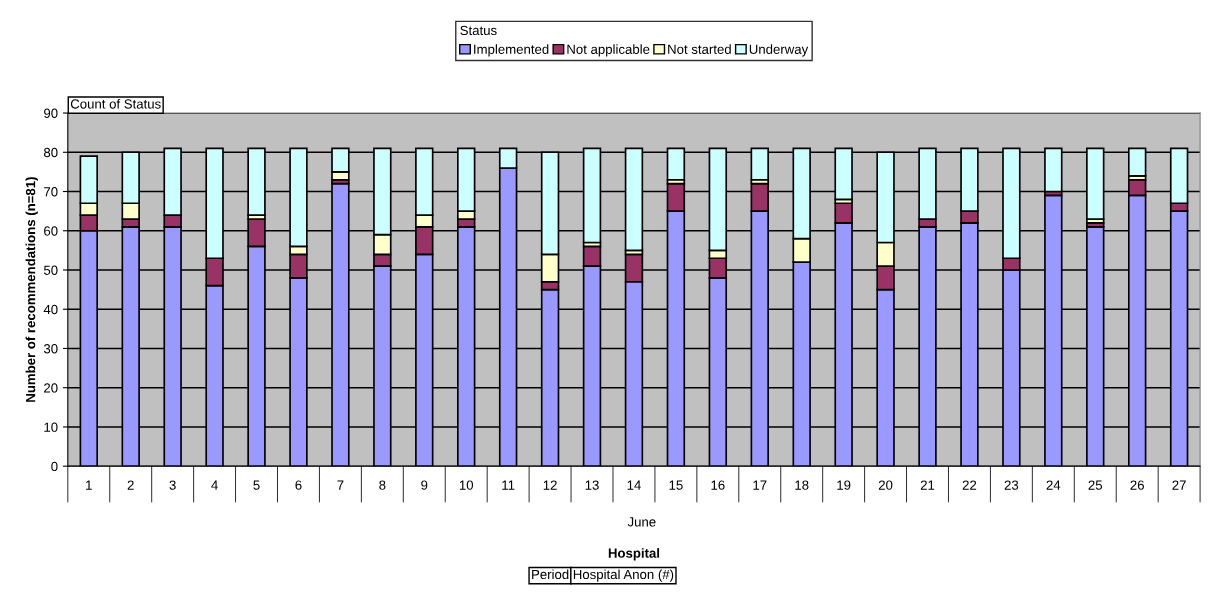  What do you see at coordinates (508, 485) in the screenshot?
I see `x-tick-label: 11` at bounding box center [508, 485].